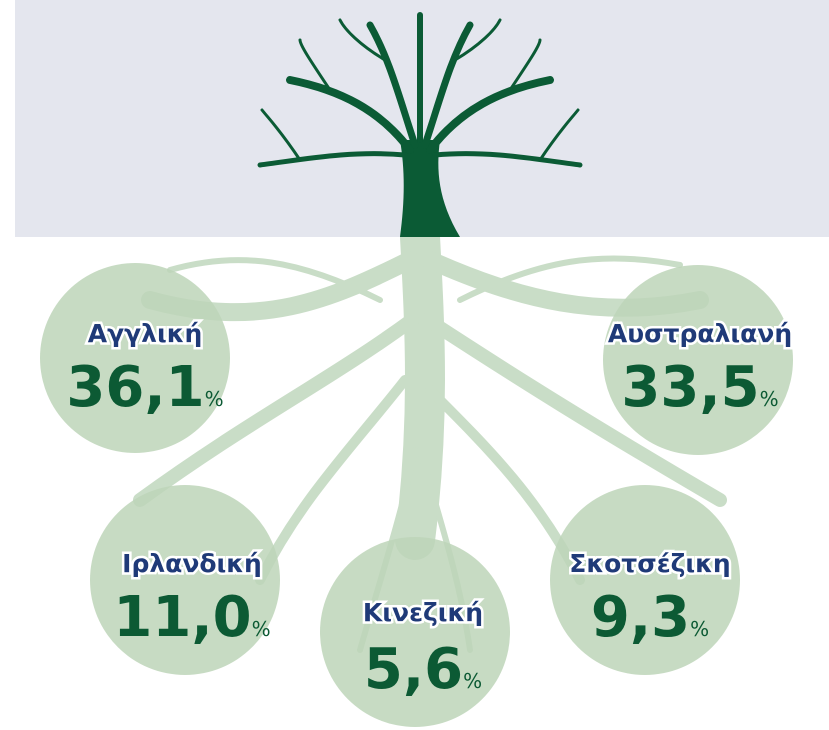 The width and height of the screenshot is (829, 730). Describe the element at coordinates (420, 124) in the screenshot. I see `tree` at that location.